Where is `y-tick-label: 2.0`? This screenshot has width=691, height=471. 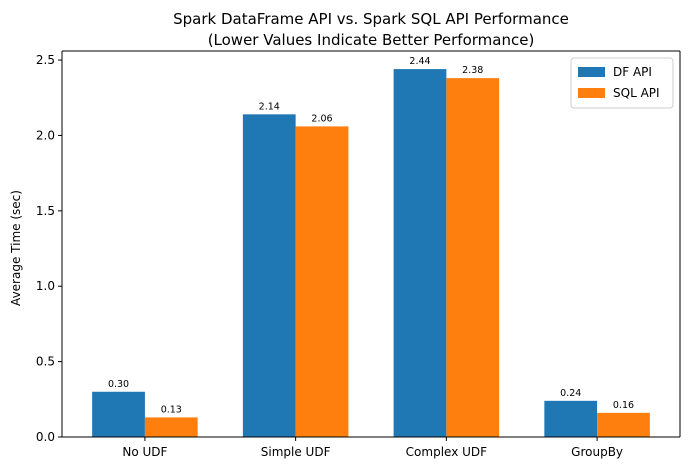
y-tick-label: 2.0 is located at coordinates (45, 135).